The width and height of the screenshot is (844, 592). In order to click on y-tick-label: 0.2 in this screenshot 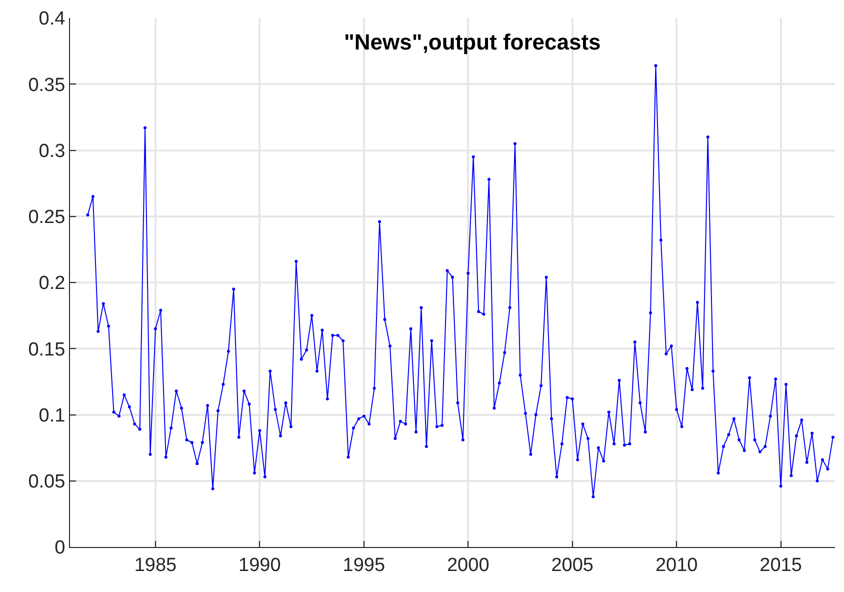, I will do `click(52, 283)`.